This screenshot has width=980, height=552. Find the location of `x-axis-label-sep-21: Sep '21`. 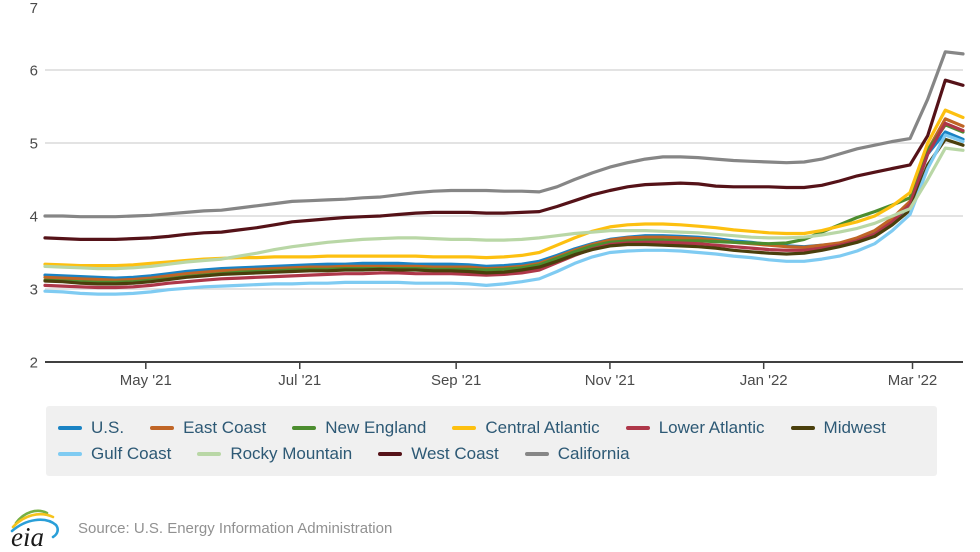

x-axis-label-sep-21: Sep '21 is located at coordinates (456, 380).